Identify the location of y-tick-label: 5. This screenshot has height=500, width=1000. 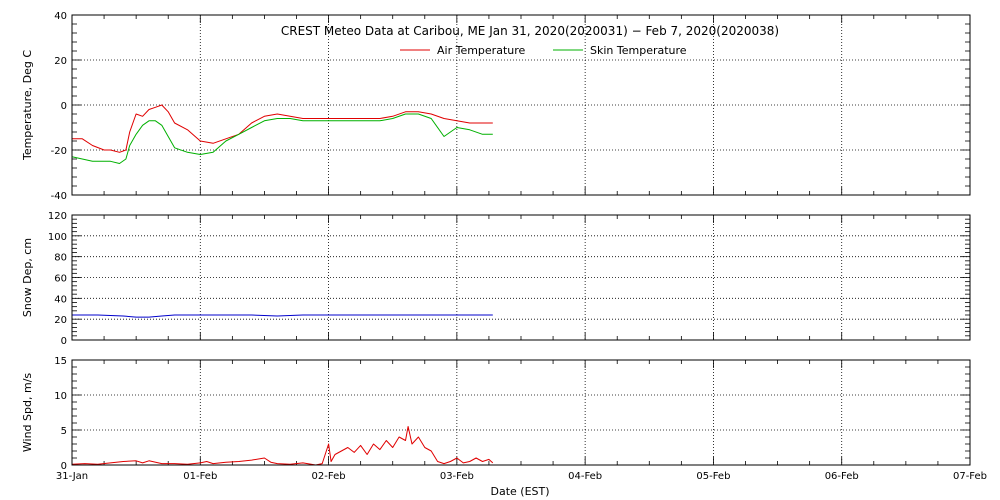
(64, 431).